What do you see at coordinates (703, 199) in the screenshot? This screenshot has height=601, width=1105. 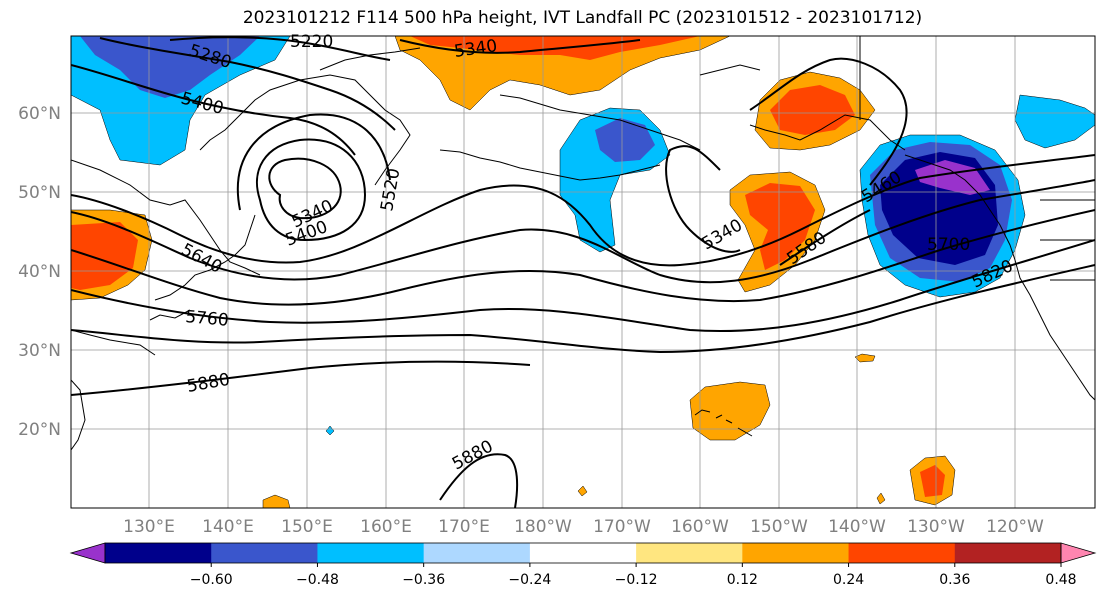 I see `contour-5340-mid` at bounding box center [703, 199].